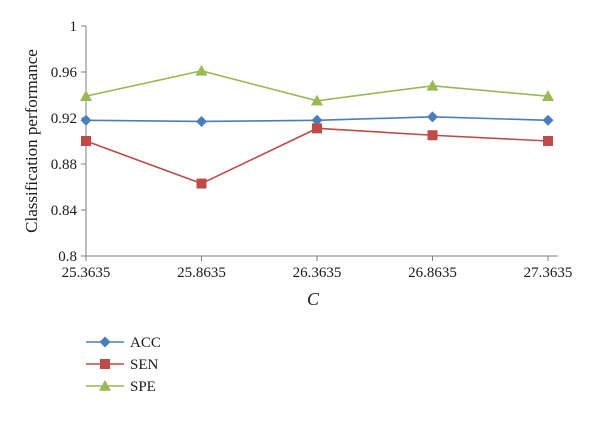 This screenshot has width=600, height=422. Describe the element at coordinates (64, 211) in the screenshot. I see `y-tick-label: 0.84` at that location.